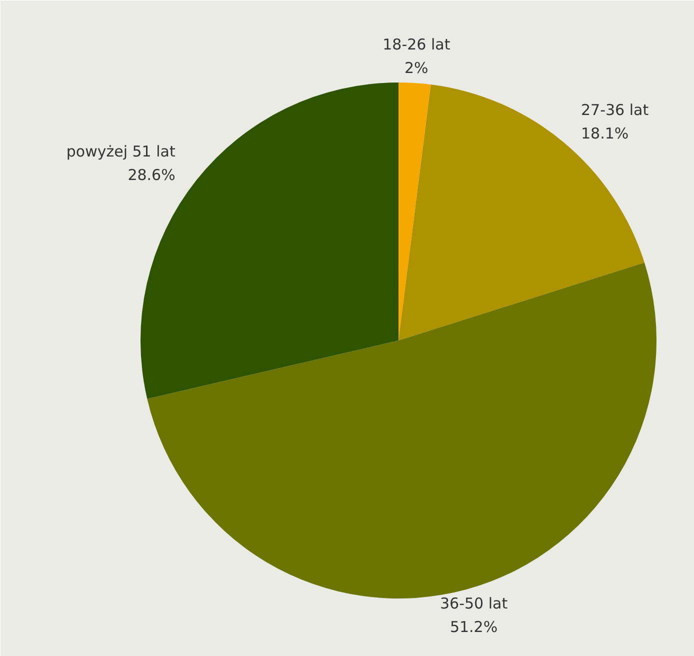 The height and width of the screenshot is (656, 694). What do you see at coordinates (474, 603) in the screenshot?
I see `slice-label: 36-50 lat` at bounding box center [474, 603].